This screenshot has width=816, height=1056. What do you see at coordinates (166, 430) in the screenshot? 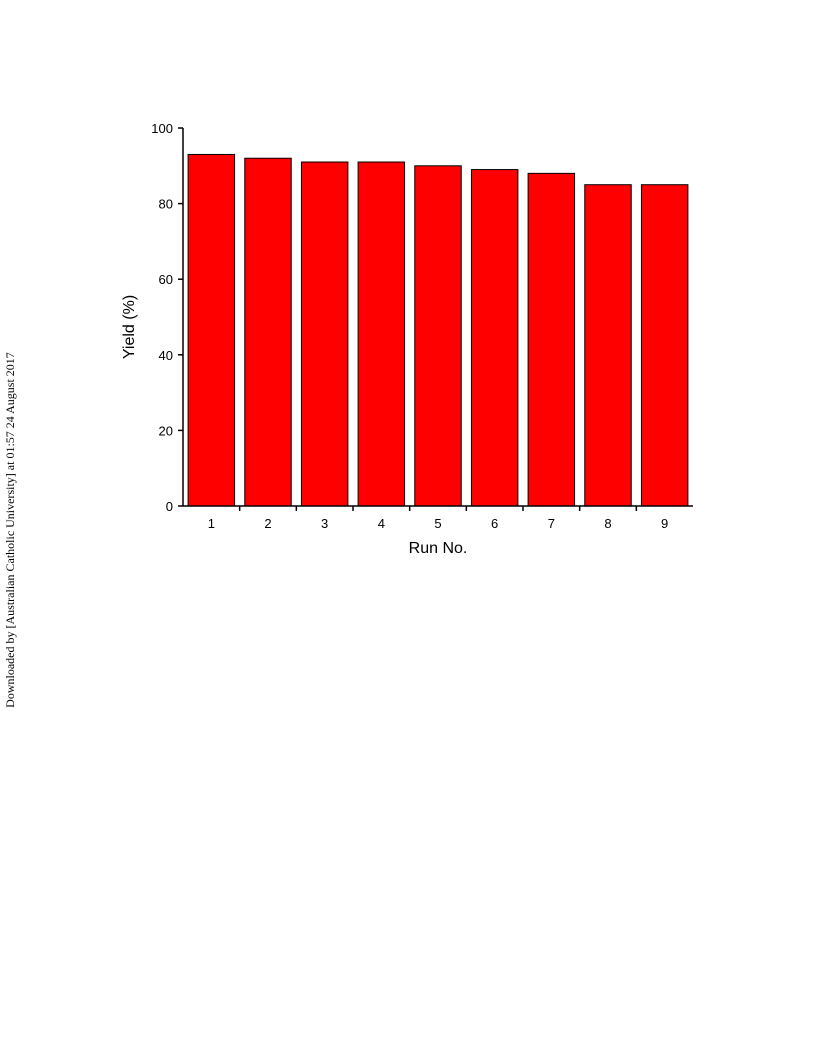
I see `y-tick-label: 20` at bounding box center [166, 430].